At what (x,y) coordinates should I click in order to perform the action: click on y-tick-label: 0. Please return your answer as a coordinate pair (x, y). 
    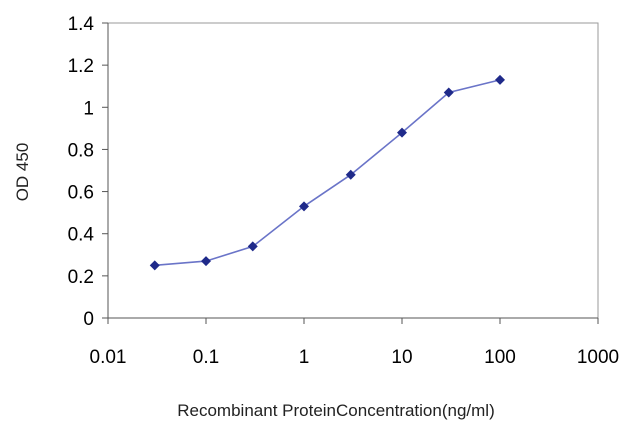
    Looking at the image, I should click on (88, 319).